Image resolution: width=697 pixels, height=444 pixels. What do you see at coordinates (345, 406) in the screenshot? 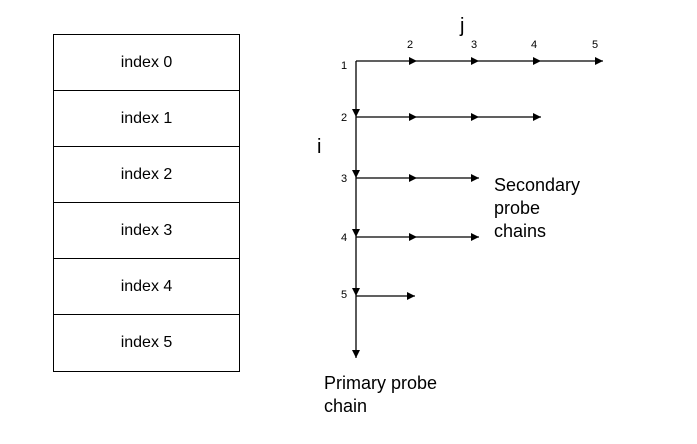
I see `primary-label-line: chain` at bounding box center [345, 406].